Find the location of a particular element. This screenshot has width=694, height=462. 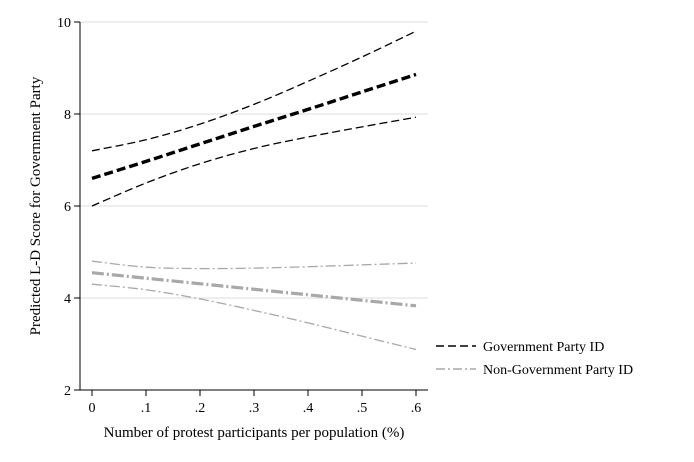

y-tick-label: 4 is located at coordinates (67, 299).